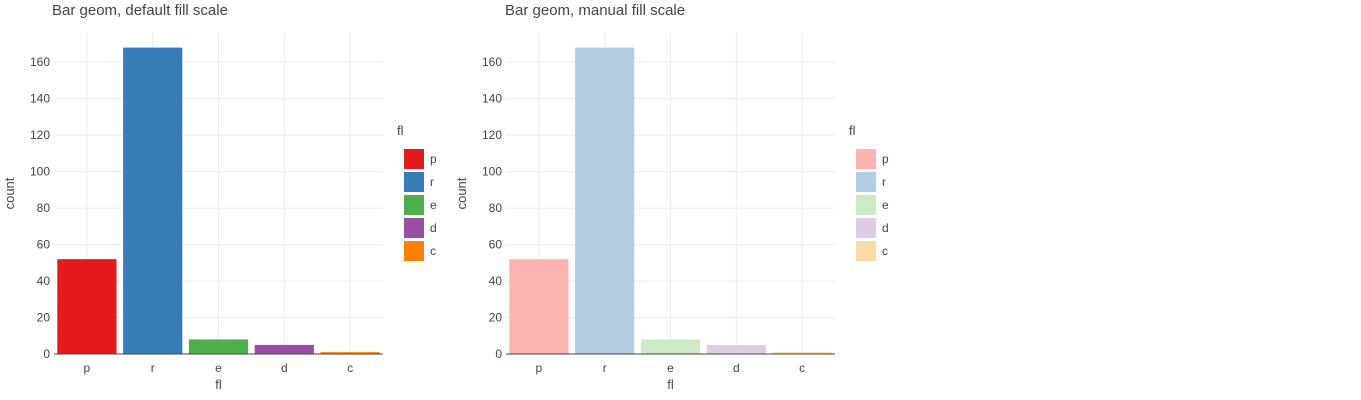 This screenshot has width=1361, height=400. What do you see at coordinates (140, 10) in the screenshot?
I see `chart-title: Bar geom, default fill scale` at bounding box center [140, 10].